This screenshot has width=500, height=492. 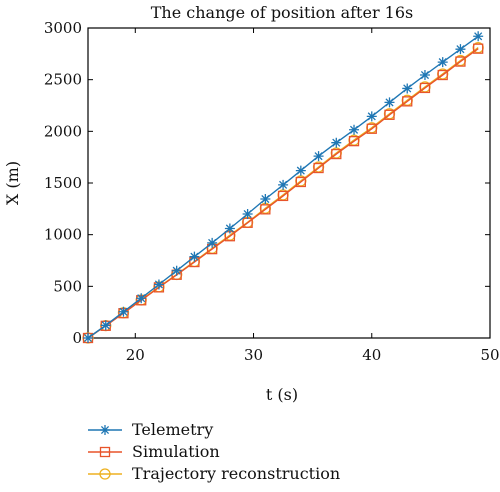 What do you see at coordinates (63, 183) in the screenshot?
I see `y-tick-label: 1500` at bounding box center [63, 183].